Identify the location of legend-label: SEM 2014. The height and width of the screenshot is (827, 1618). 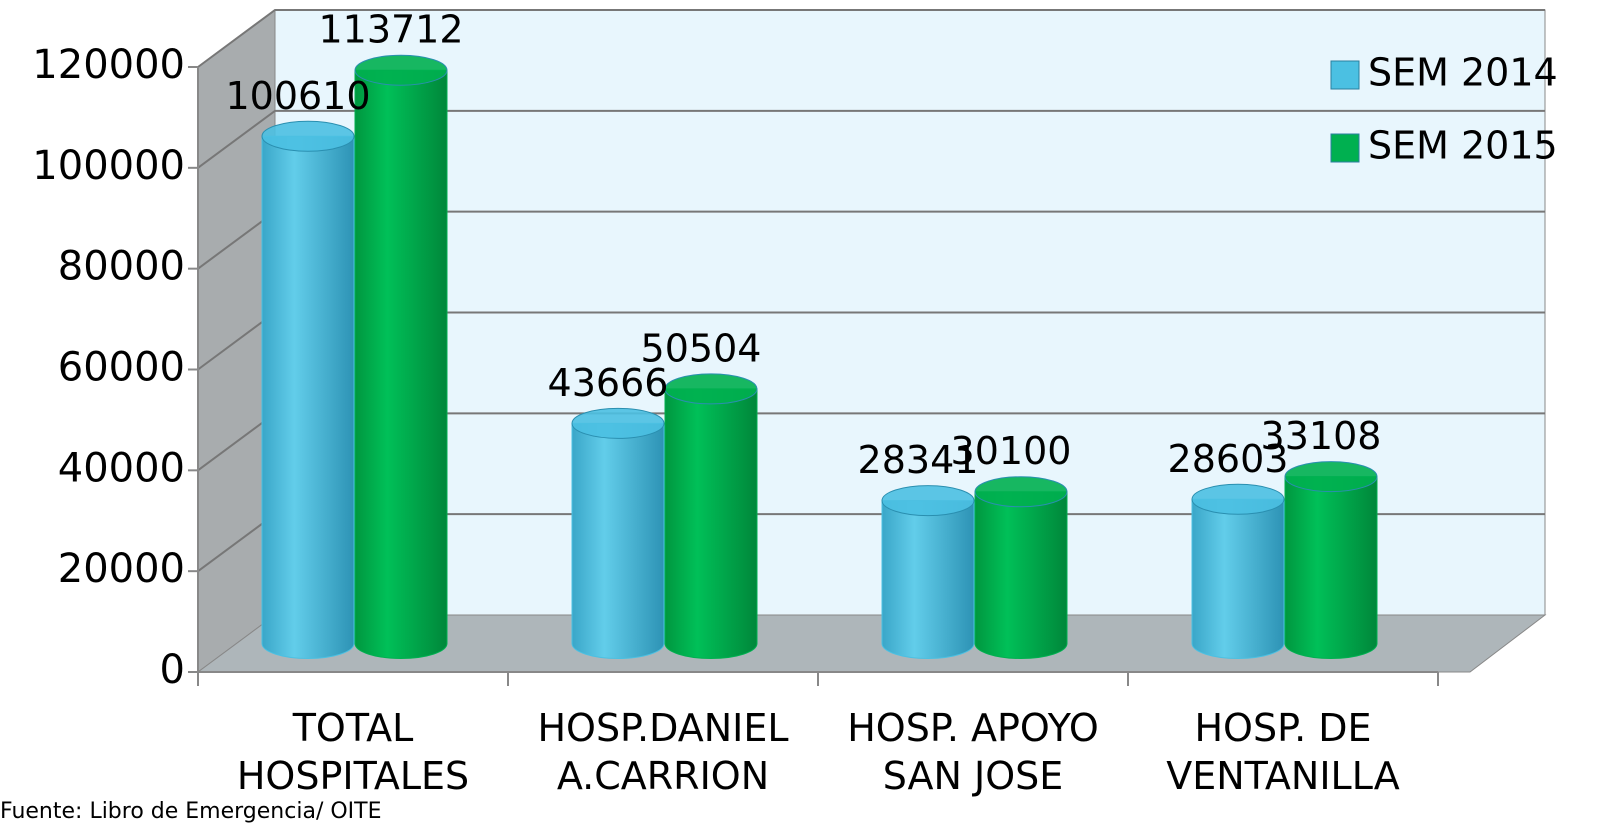
(1463, 73).